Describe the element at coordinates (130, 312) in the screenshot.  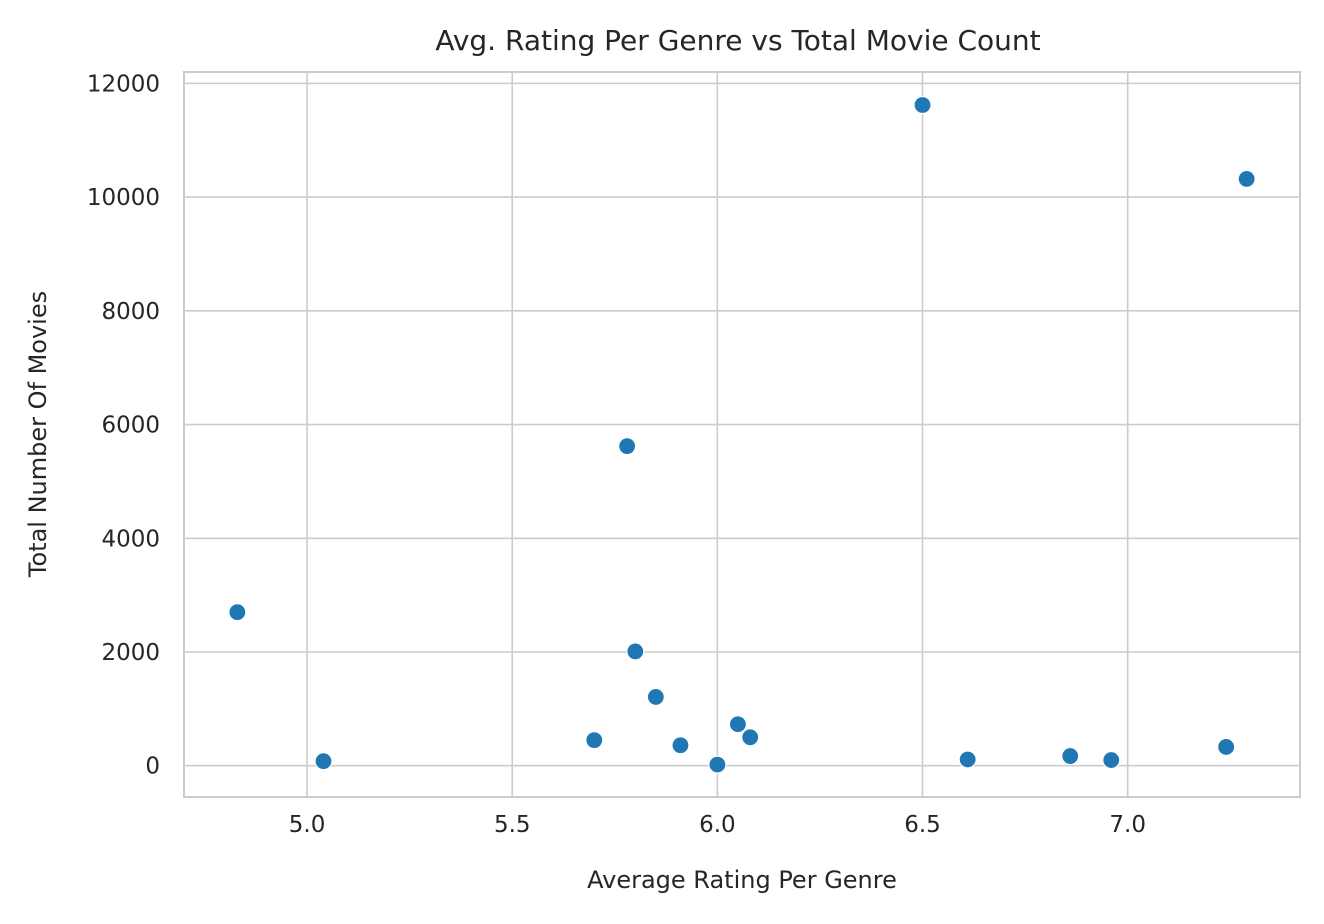
I see `y-tick-label: 8000` at that location.